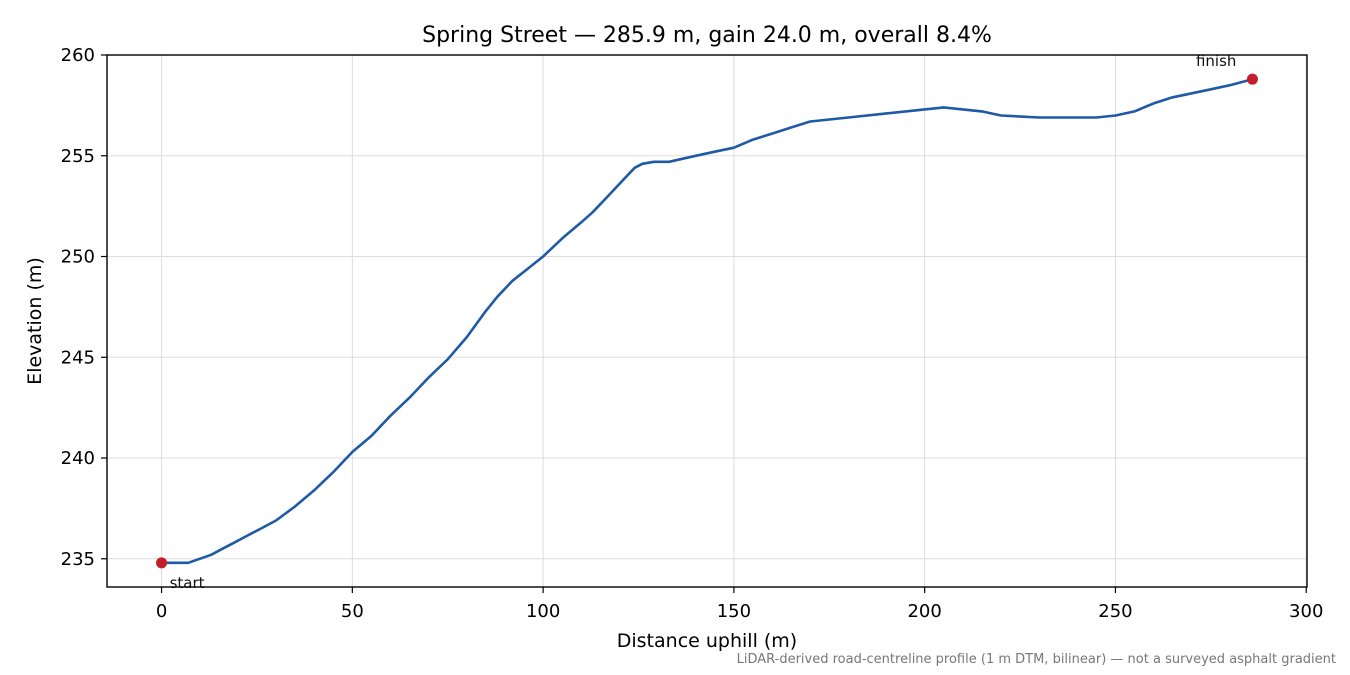 The width and height of the screenshot is (1350, 675). Describe the element at coordinates (35, 321) in the screenshot. I see `y-axis-label: Elevation (m)` at that location.